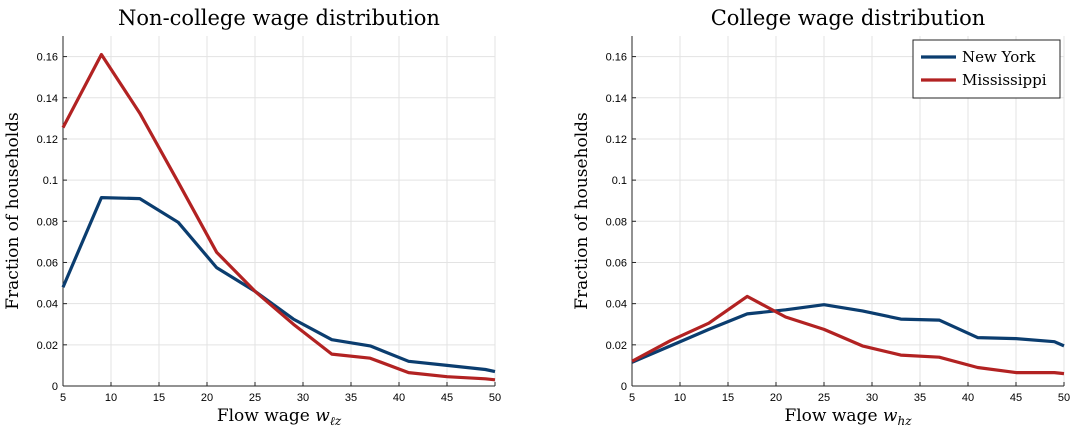 Image resolution: width=1073 pixels, height=427 pixels. I want to click on x-axis-label-subscript: hz, so click(904, 420).